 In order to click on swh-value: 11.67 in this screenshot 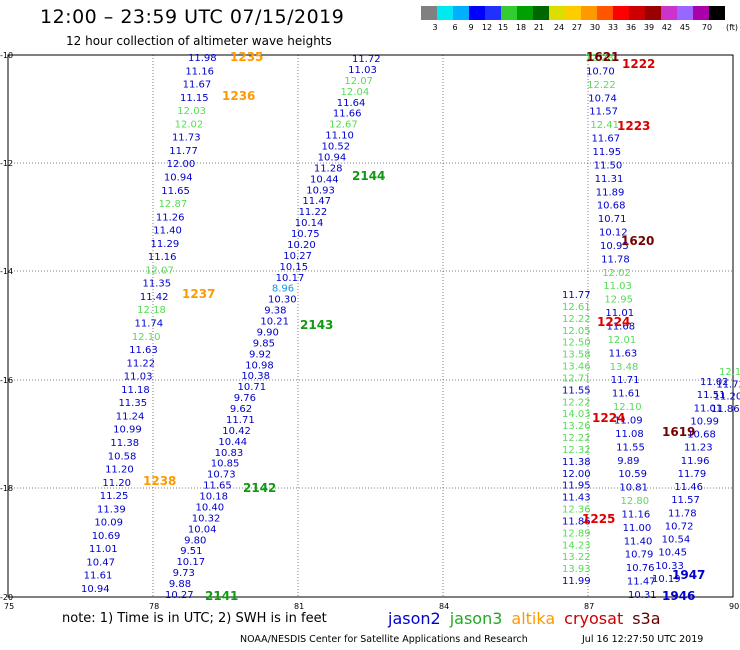, I will do `click(605, 139)`.